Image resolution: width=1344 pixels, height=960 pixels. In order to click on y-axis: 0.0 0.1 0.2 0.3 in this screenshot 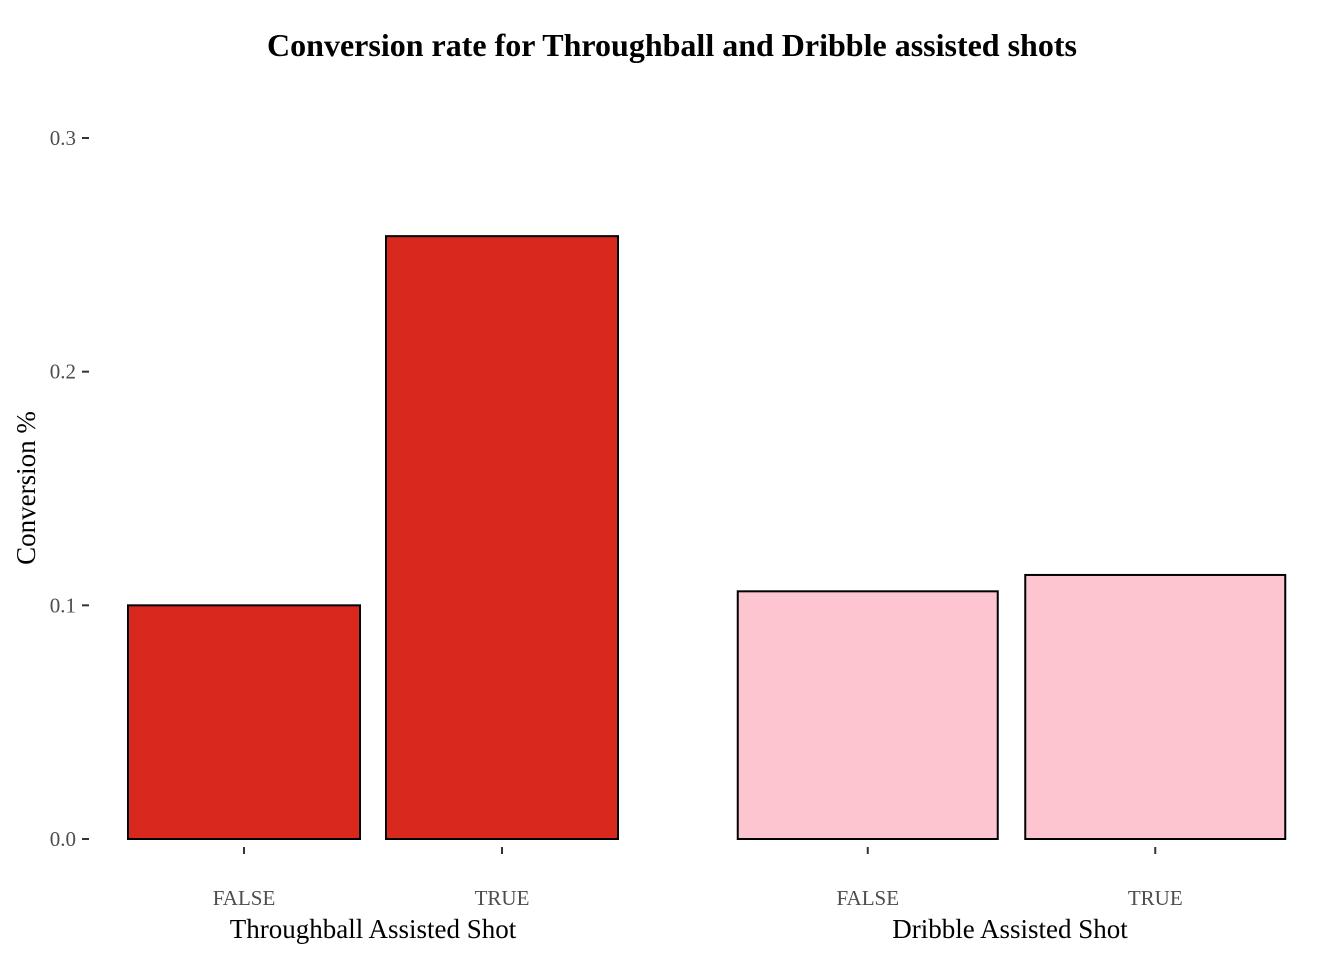, I will do `click(69, 488)`.